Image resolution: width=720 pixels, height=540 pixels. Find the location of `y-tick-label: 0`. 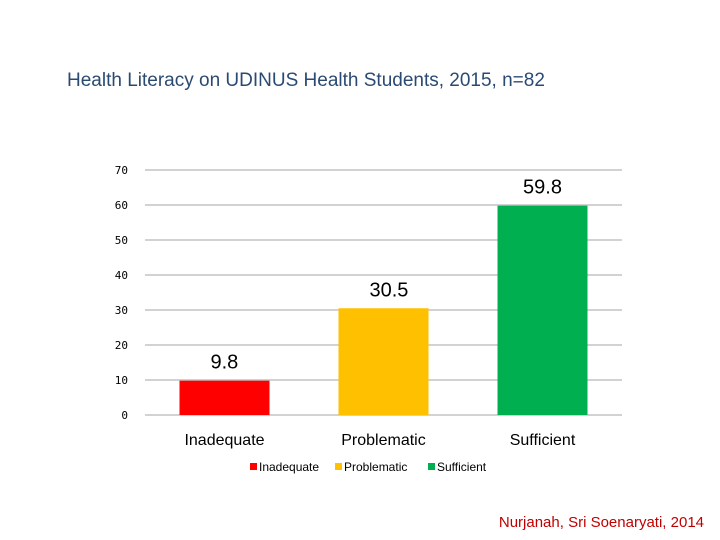

y-tick-label: 0 is located at coordinates (124, 415).